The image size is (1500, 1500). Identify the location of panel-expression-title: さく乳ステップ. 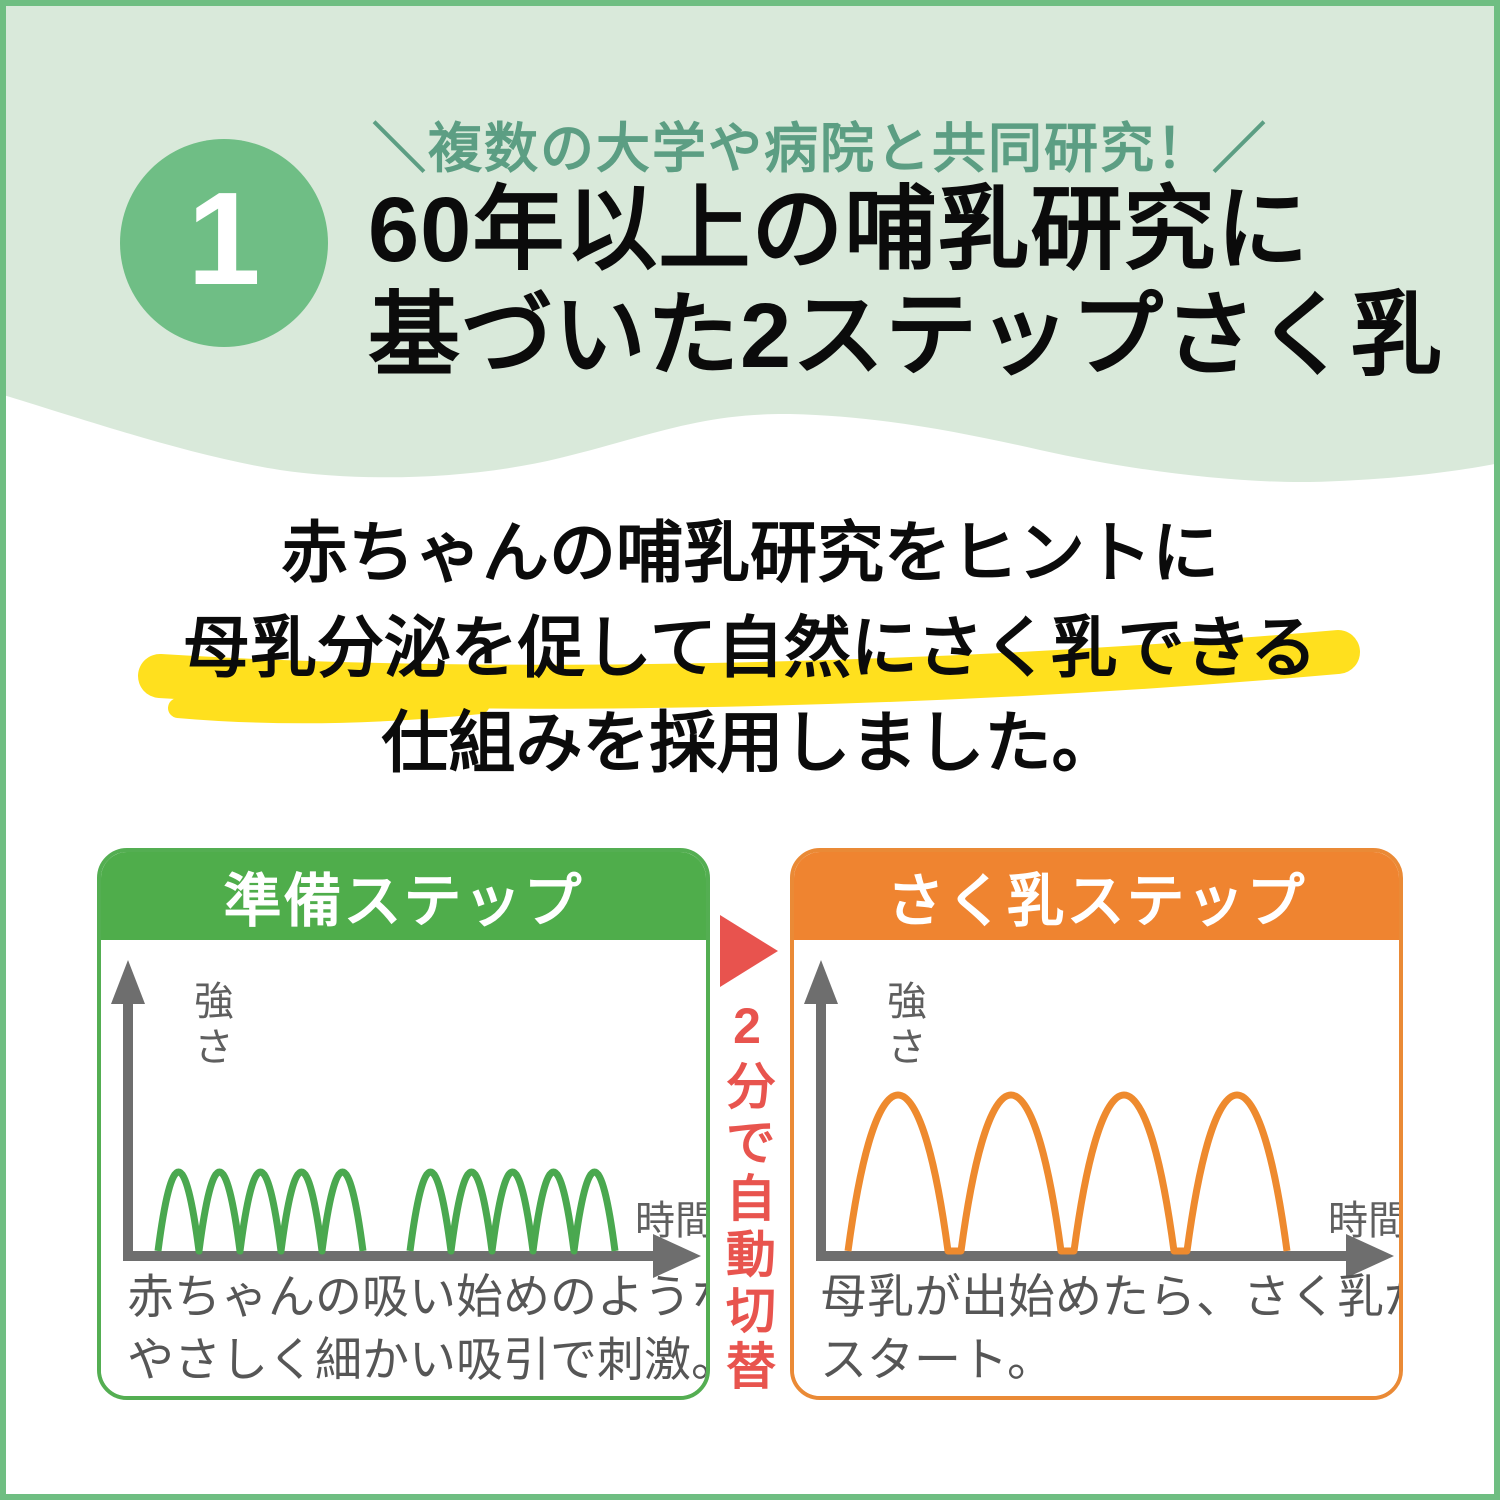
(1096, 901).